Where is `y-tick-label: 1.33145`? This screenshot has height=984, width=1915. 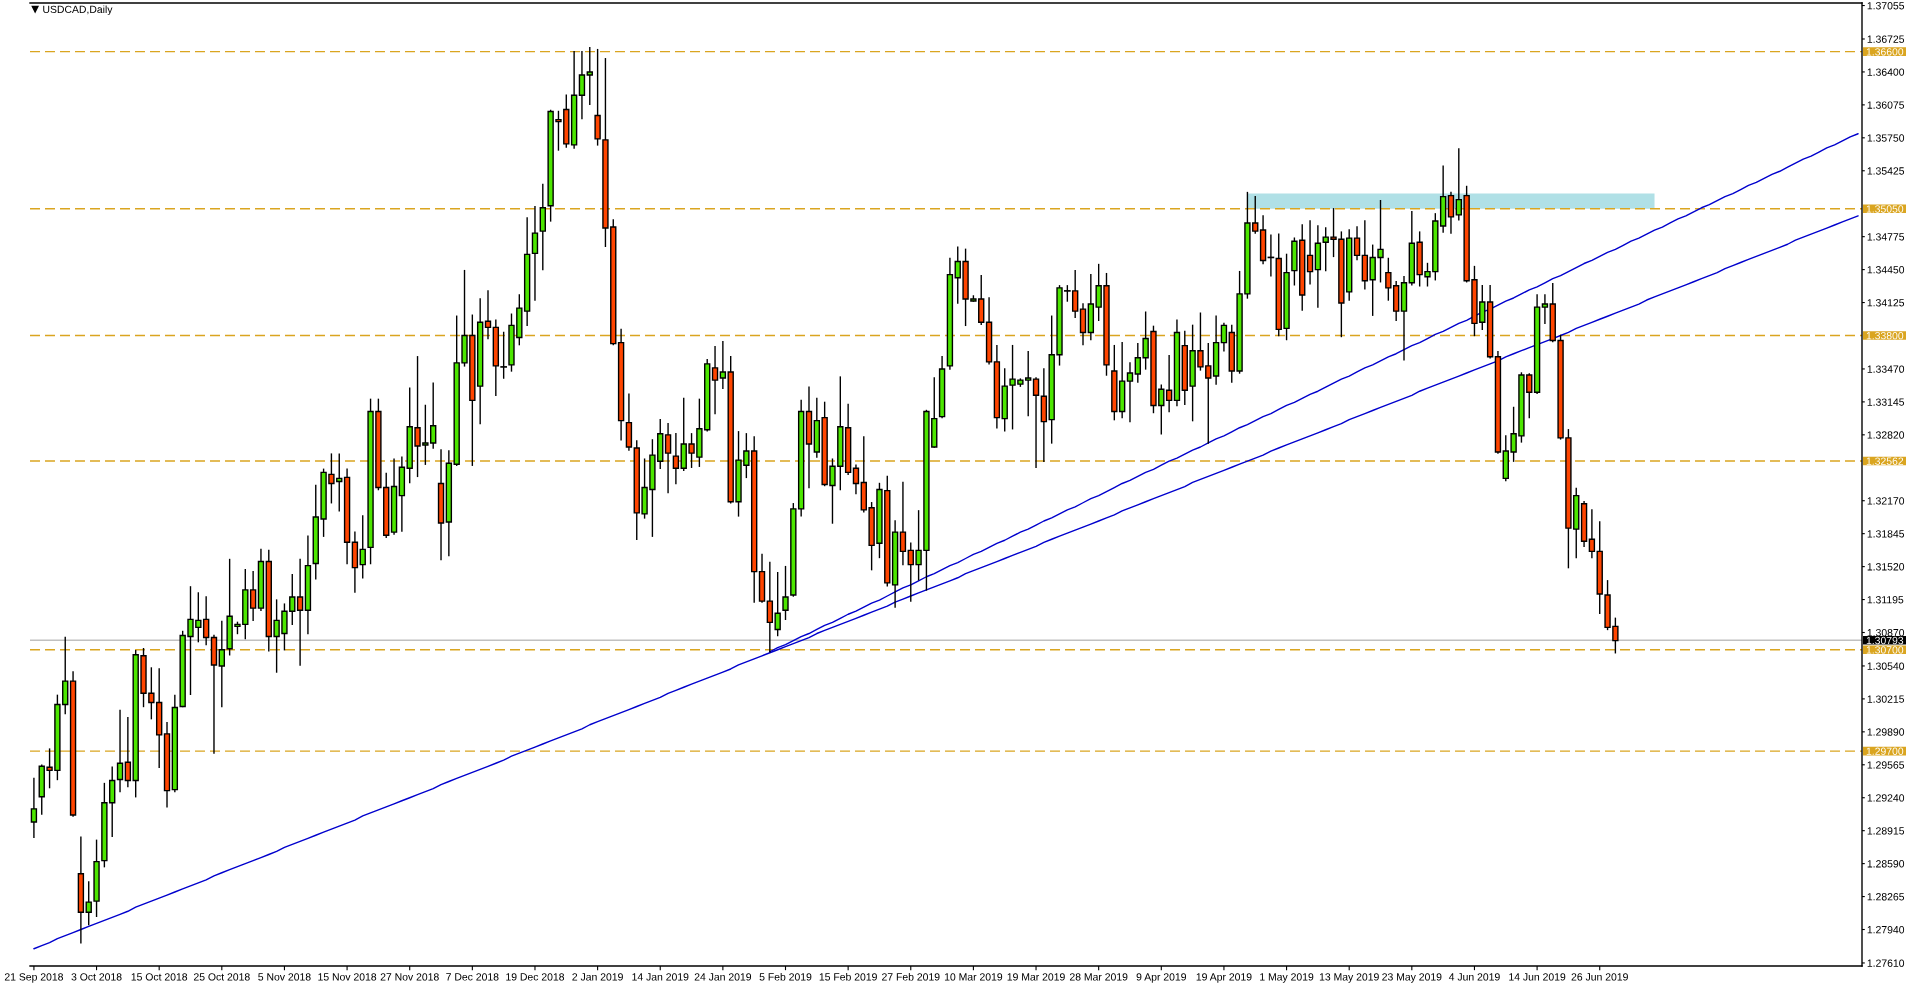
y-tick-label: 1.33145 is located at coordinates (1886, 402).